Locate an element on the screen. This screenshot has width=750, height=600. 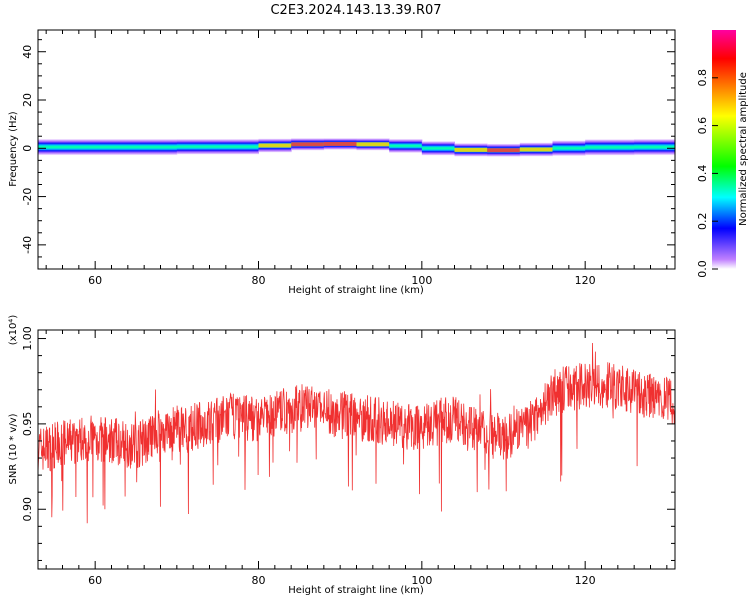
spectrogram-y-tick-label: -20 is located at coordinates (27, 197).